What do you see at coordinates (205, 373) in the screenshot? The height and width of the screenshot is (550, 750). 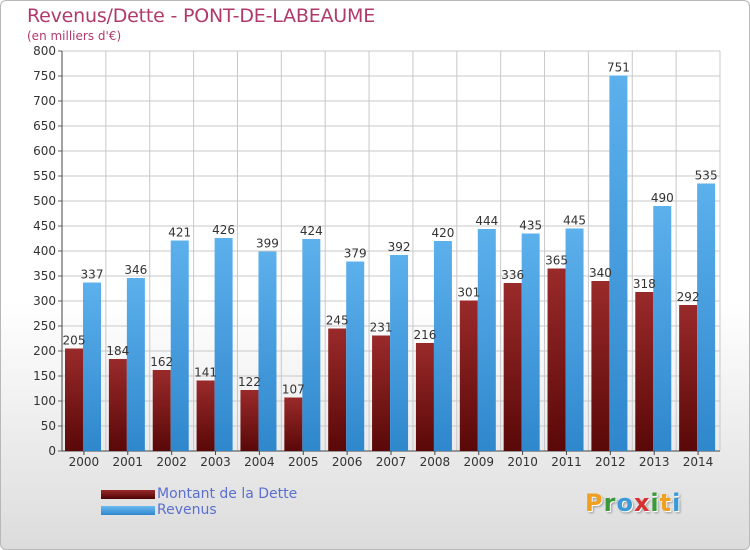 I see `data-label-debt: 141` at bounding box center [205, 373].